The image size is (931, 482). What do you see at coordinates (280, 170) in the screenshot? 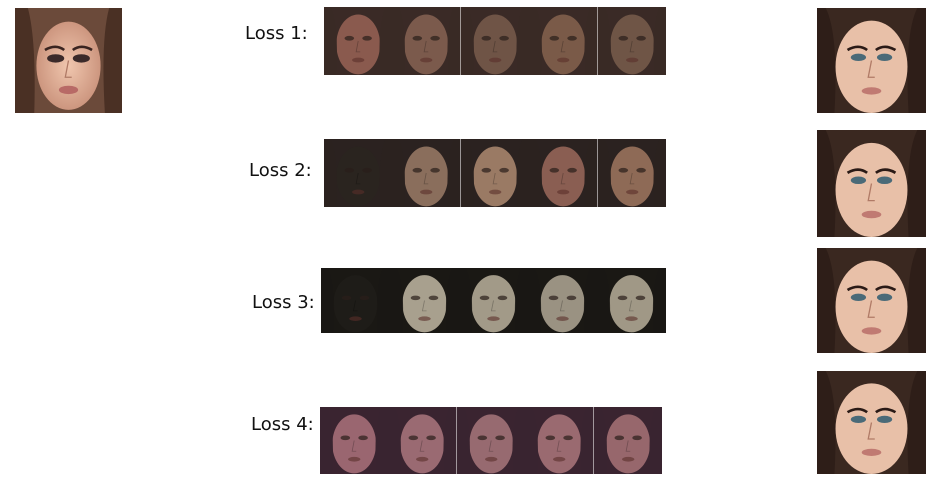
I see `row-label-loss-2: Loss 2:` at bounding box center [280, 170].